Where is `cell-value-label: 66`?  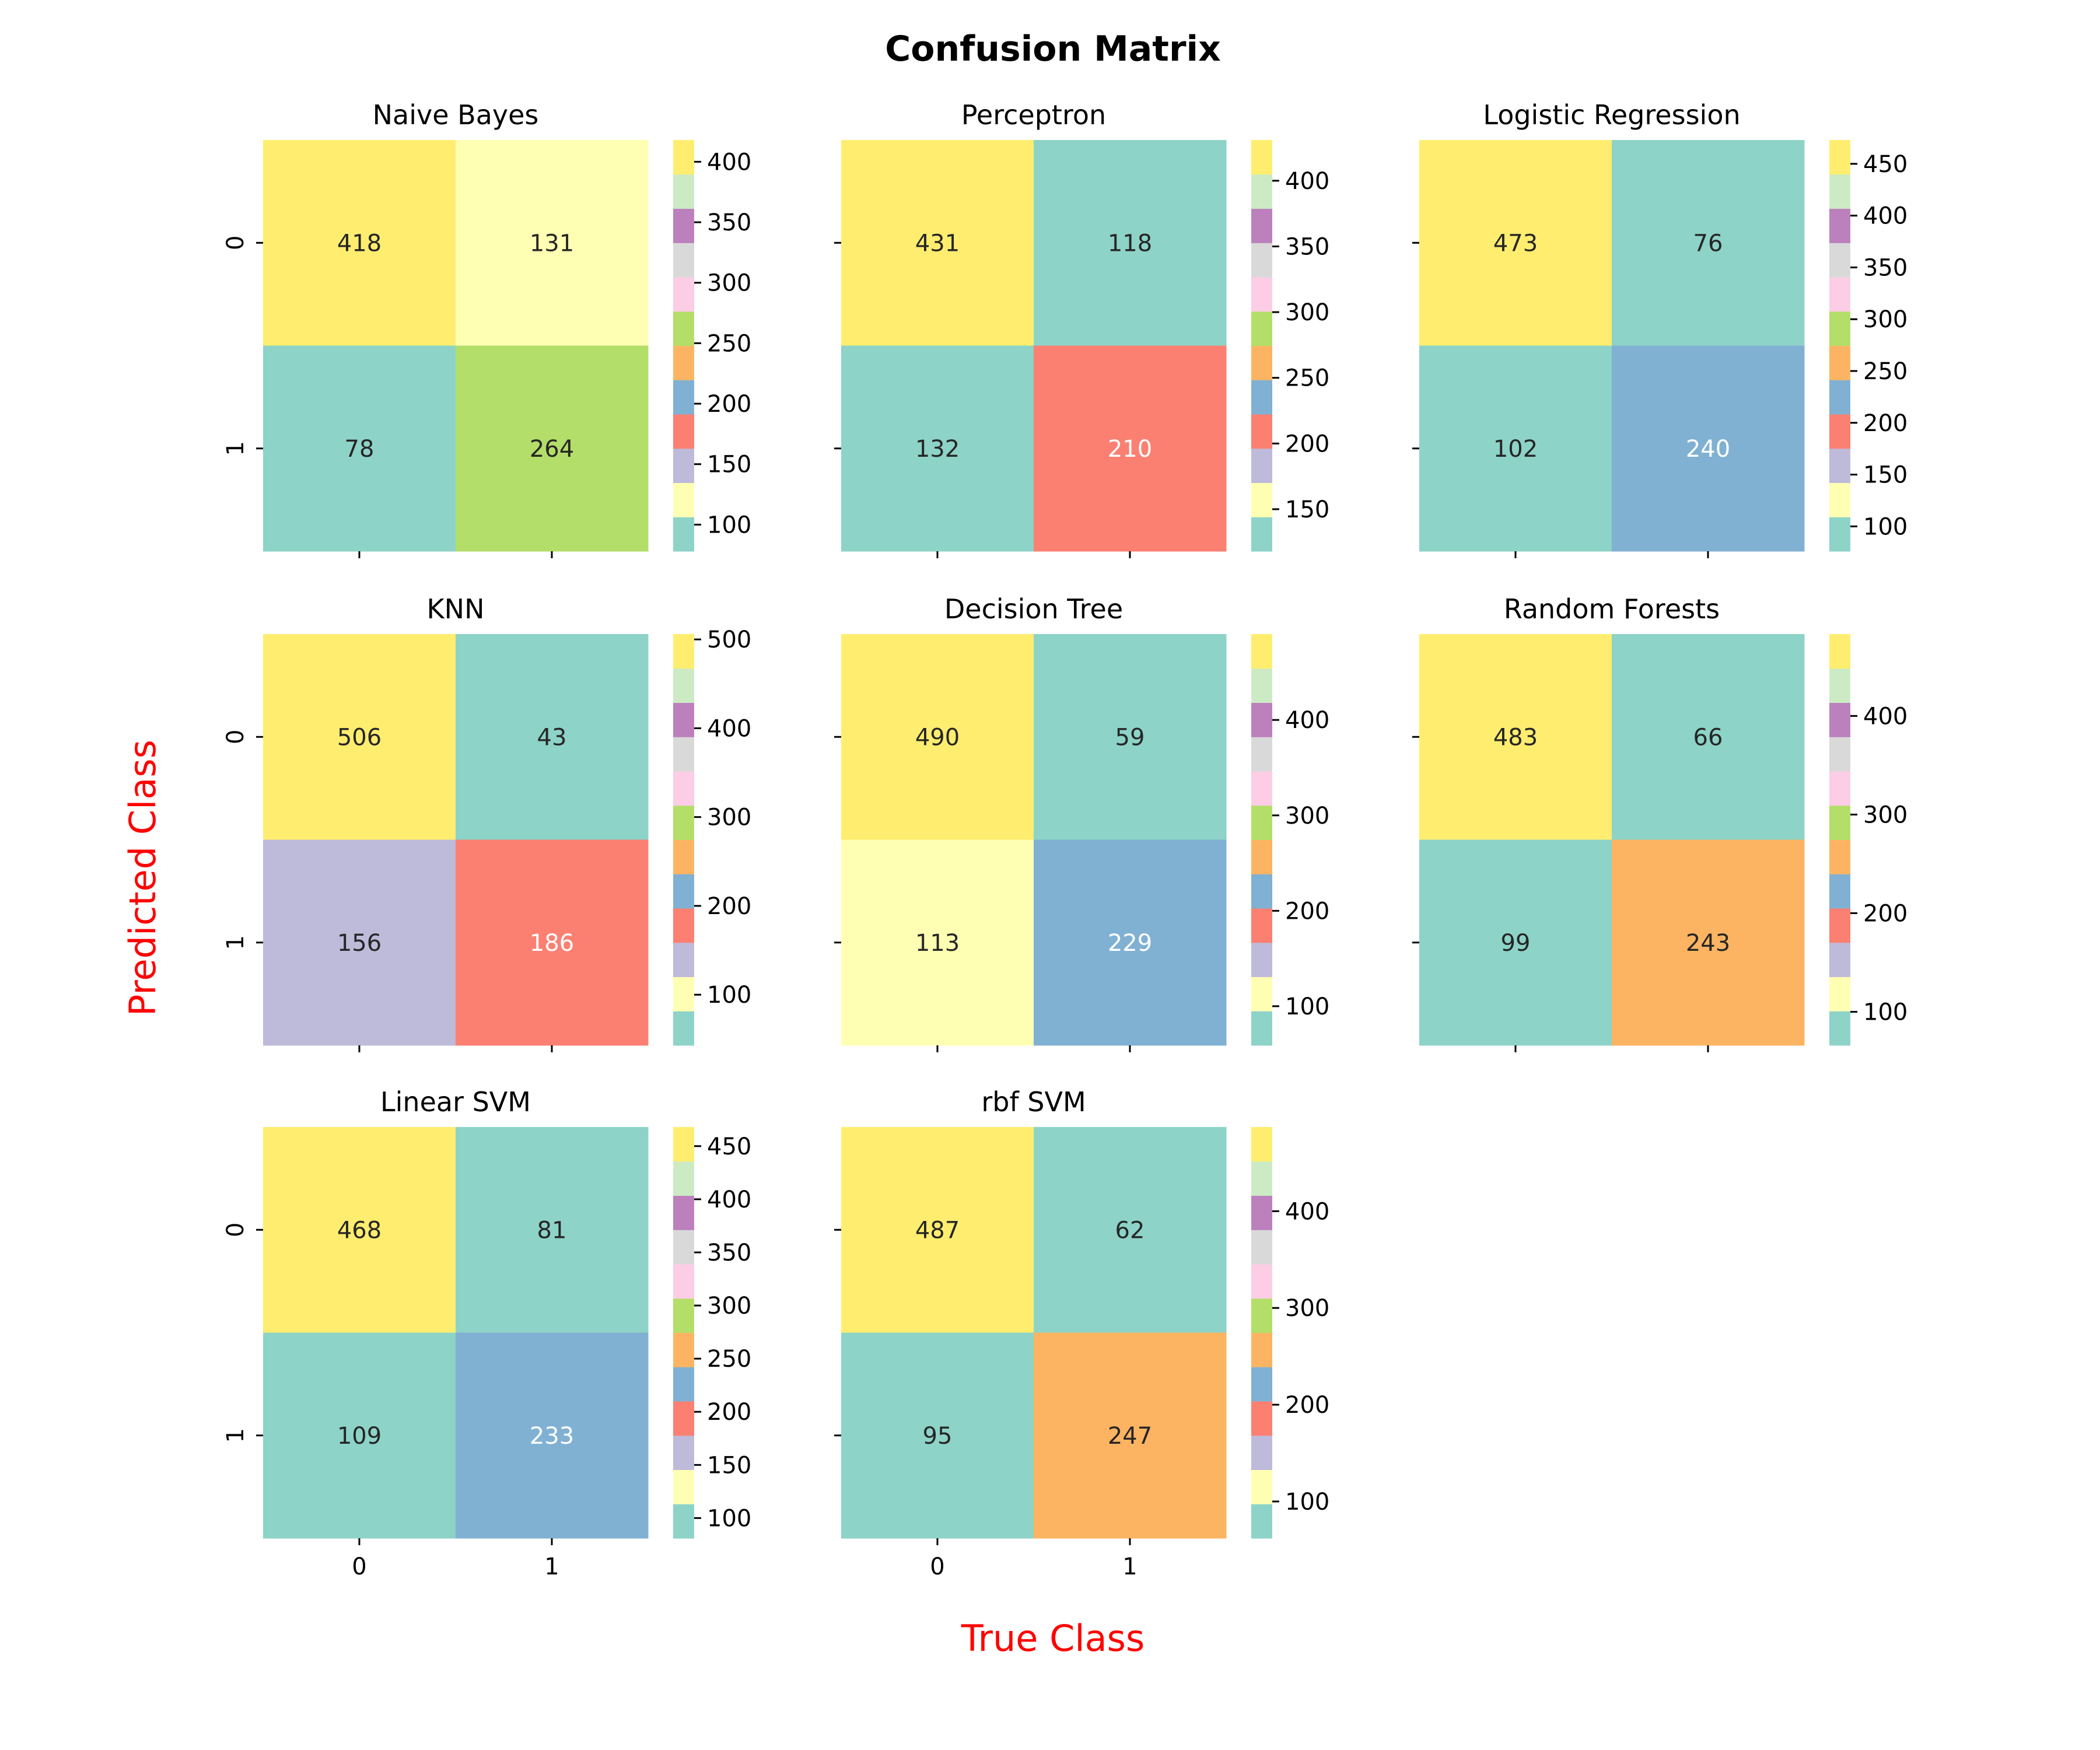
cell-value-label: 66 is located at coordinates (1708, 737).